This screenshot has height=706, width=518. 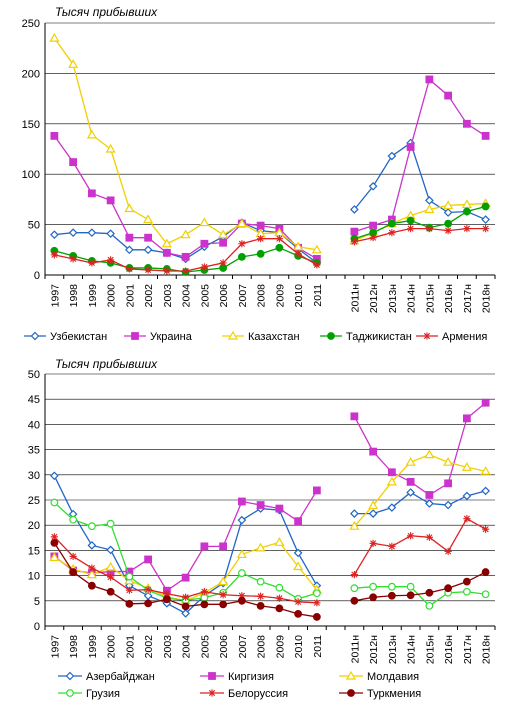 I want to click on legend-label: Армения, so click(x=464, y=337).